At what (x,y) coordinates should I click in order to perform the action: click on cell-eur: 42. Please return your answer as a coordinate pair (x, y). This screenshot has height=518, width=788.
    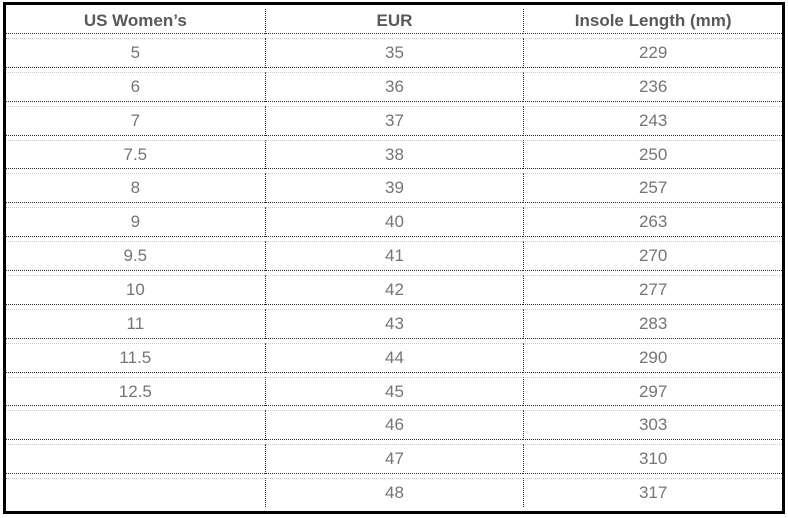
    Looking at the image, I should click on (394, 290).